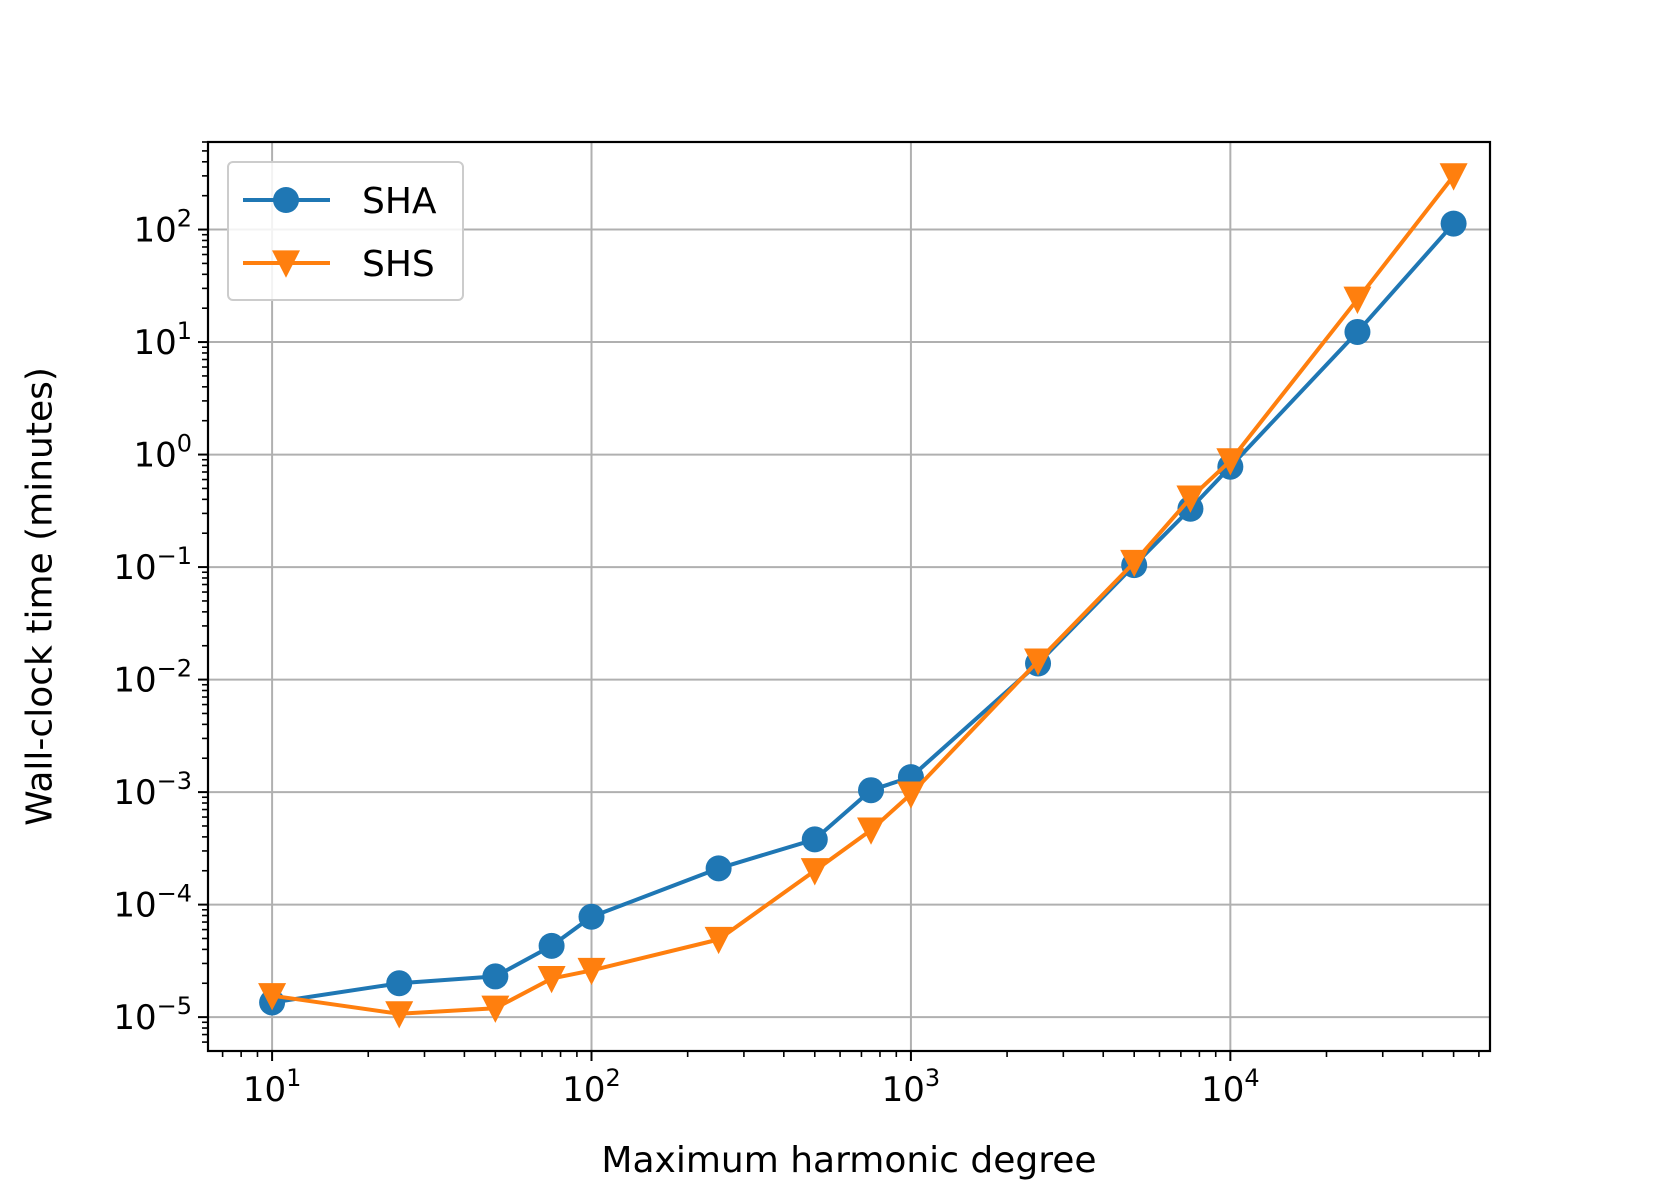  I want to click on y-tick-label: 10⁻², so click(152, 678).